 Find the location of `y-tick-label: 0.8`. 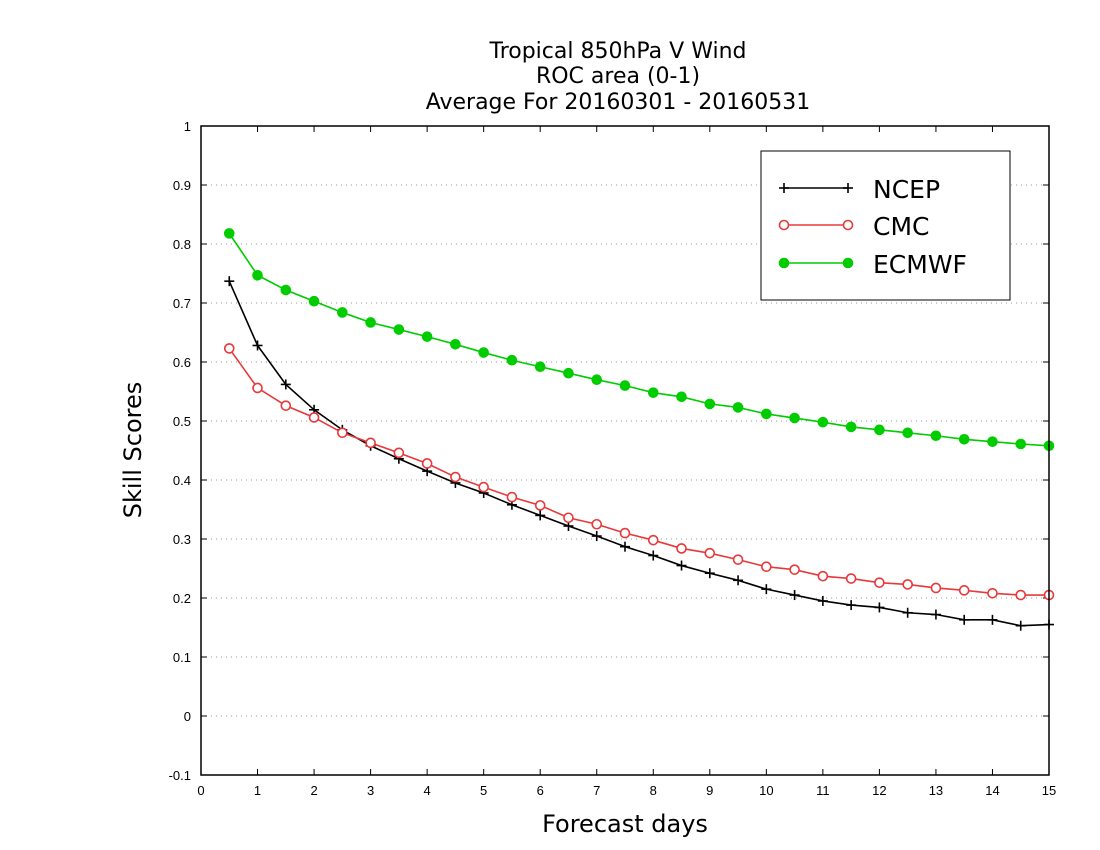

y-tick-label: 0.8 is located at coordinates (182, 244).